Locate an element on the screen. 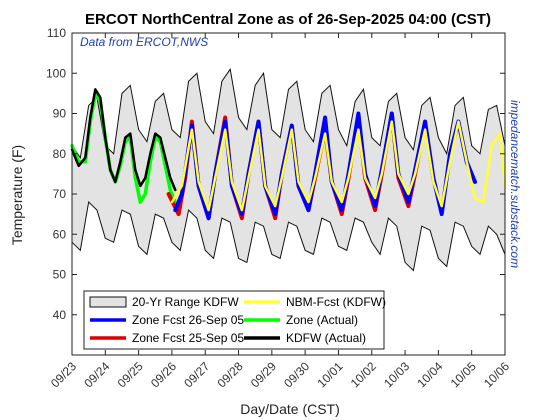  chart-subtitle: Data from ERCOT,NWS is located at coordinates (144, 42).